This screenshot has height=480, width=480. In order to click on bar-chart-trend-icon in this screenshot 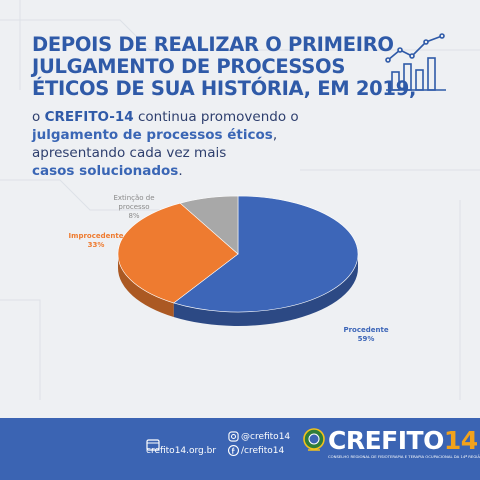, I will do `click(415, 62)`.